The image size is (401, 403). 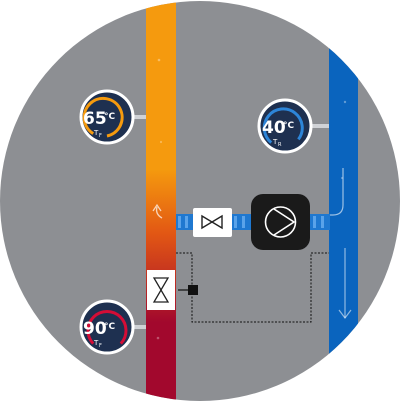 I want to click on thermometer-gauge-supply-top: 65 °C T F, so click(x=107, y=117).